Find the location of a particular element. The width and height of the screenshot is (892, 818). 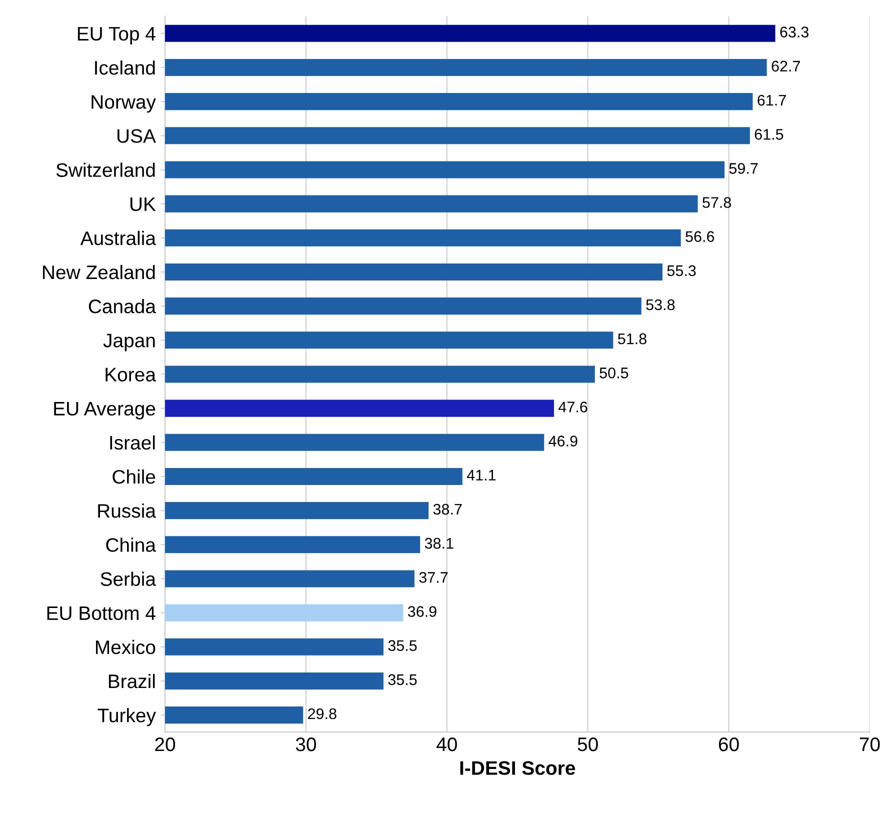

y-tick-label: Australia is located at coordinates (118, 238).